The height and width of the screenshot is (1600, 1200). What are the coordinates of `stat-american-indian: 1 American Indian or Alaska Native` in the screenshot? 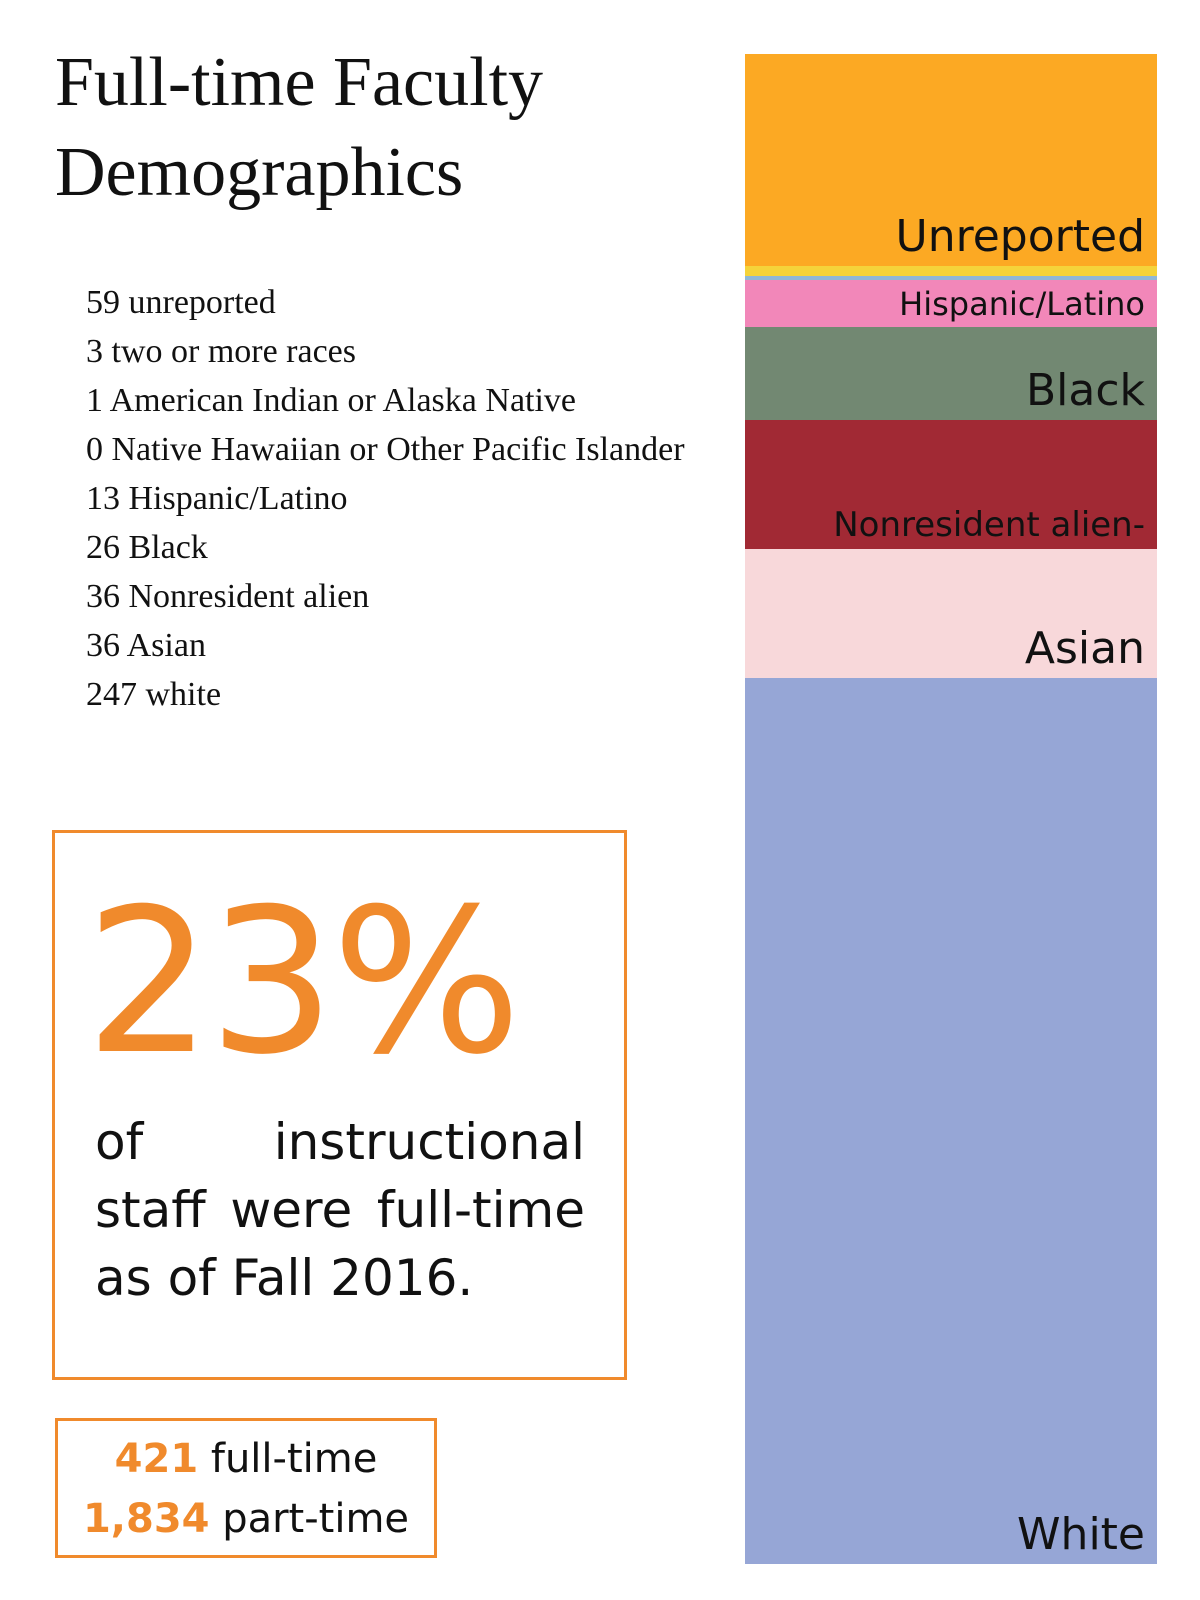 It's located at (331, 400).